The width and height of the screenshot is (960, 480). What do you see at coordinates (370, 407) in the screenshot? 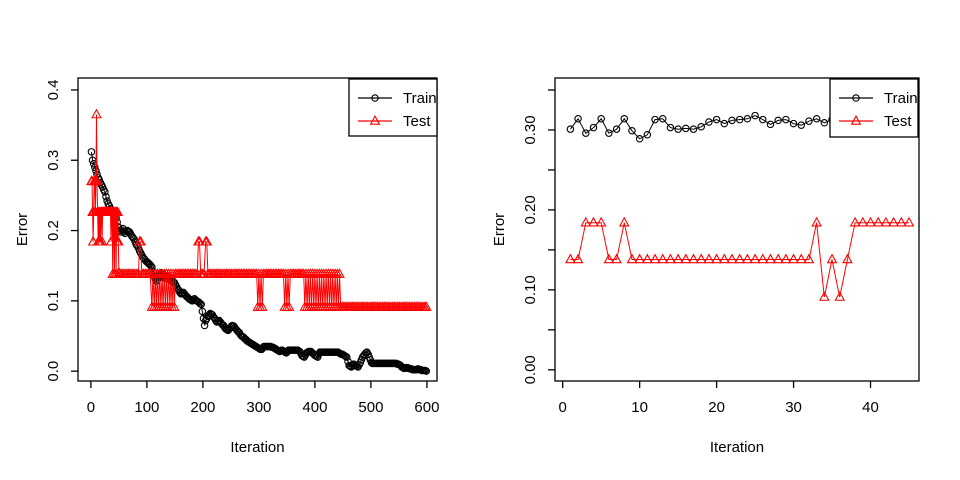
I see `x-tick-label: 500` at bounding box center [370, 407].